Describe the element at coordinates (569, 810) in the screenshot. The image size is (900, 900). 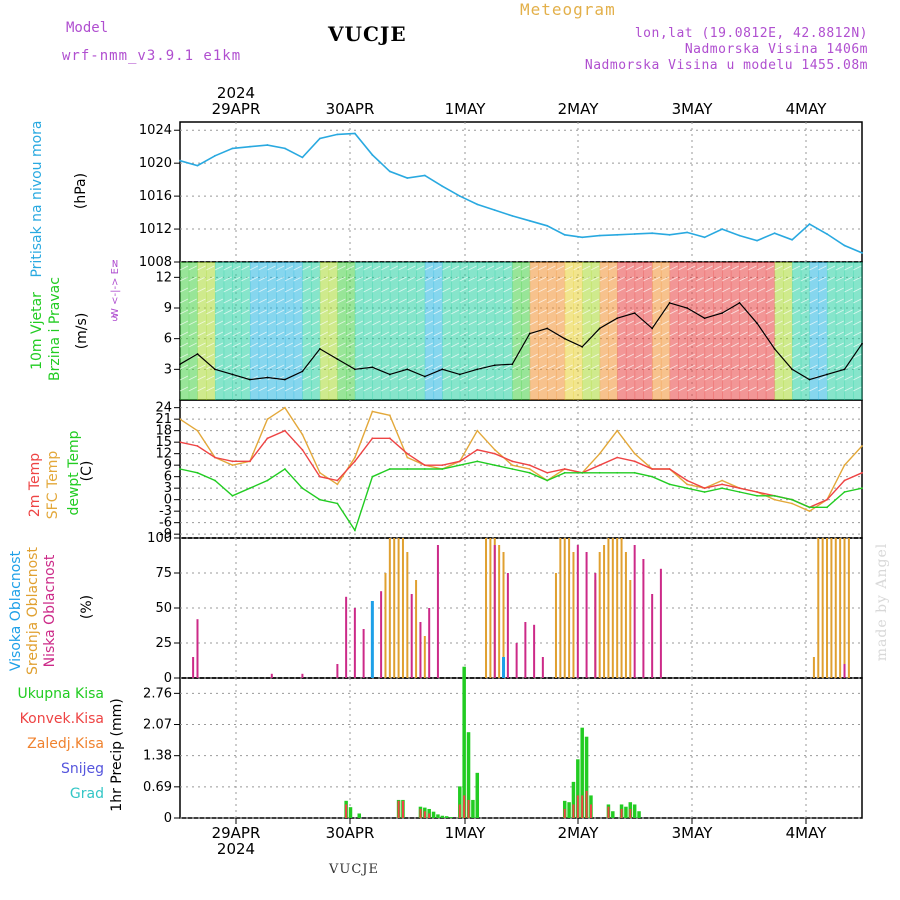
I see `total-rain-bar` at that location.